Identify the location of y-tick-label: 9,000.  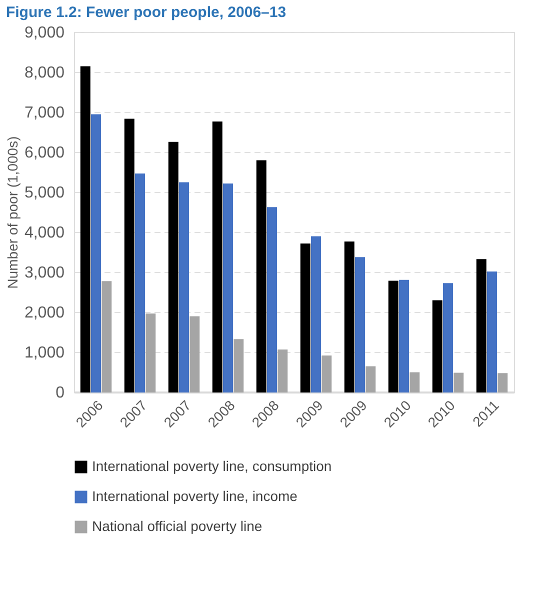
(44, 33).